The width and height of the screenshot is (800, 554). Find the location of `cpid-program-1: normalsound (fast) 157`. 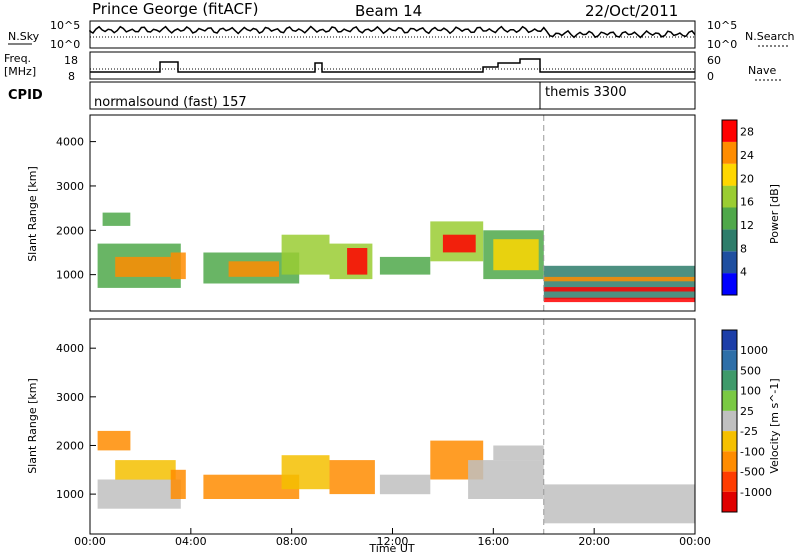

cpid-program-1: normalsound (fast) 157 is located at coordinates (170, 102).